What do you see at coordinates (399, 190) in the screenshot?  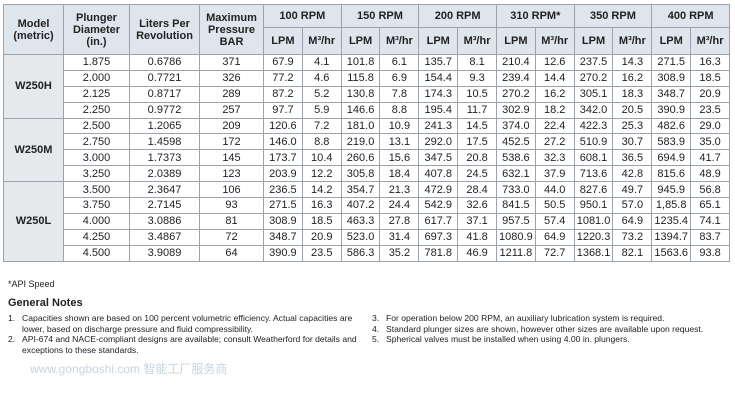 I see `cell: 21.3` at bounding box center [399, 190].